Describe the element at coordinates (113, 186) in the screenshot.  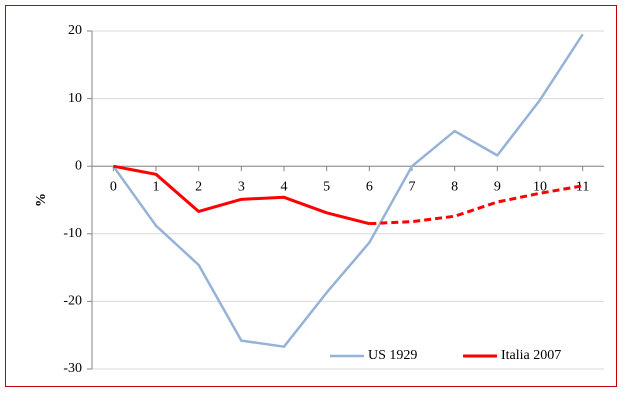
I see `x-tick-label: 0` at that location.